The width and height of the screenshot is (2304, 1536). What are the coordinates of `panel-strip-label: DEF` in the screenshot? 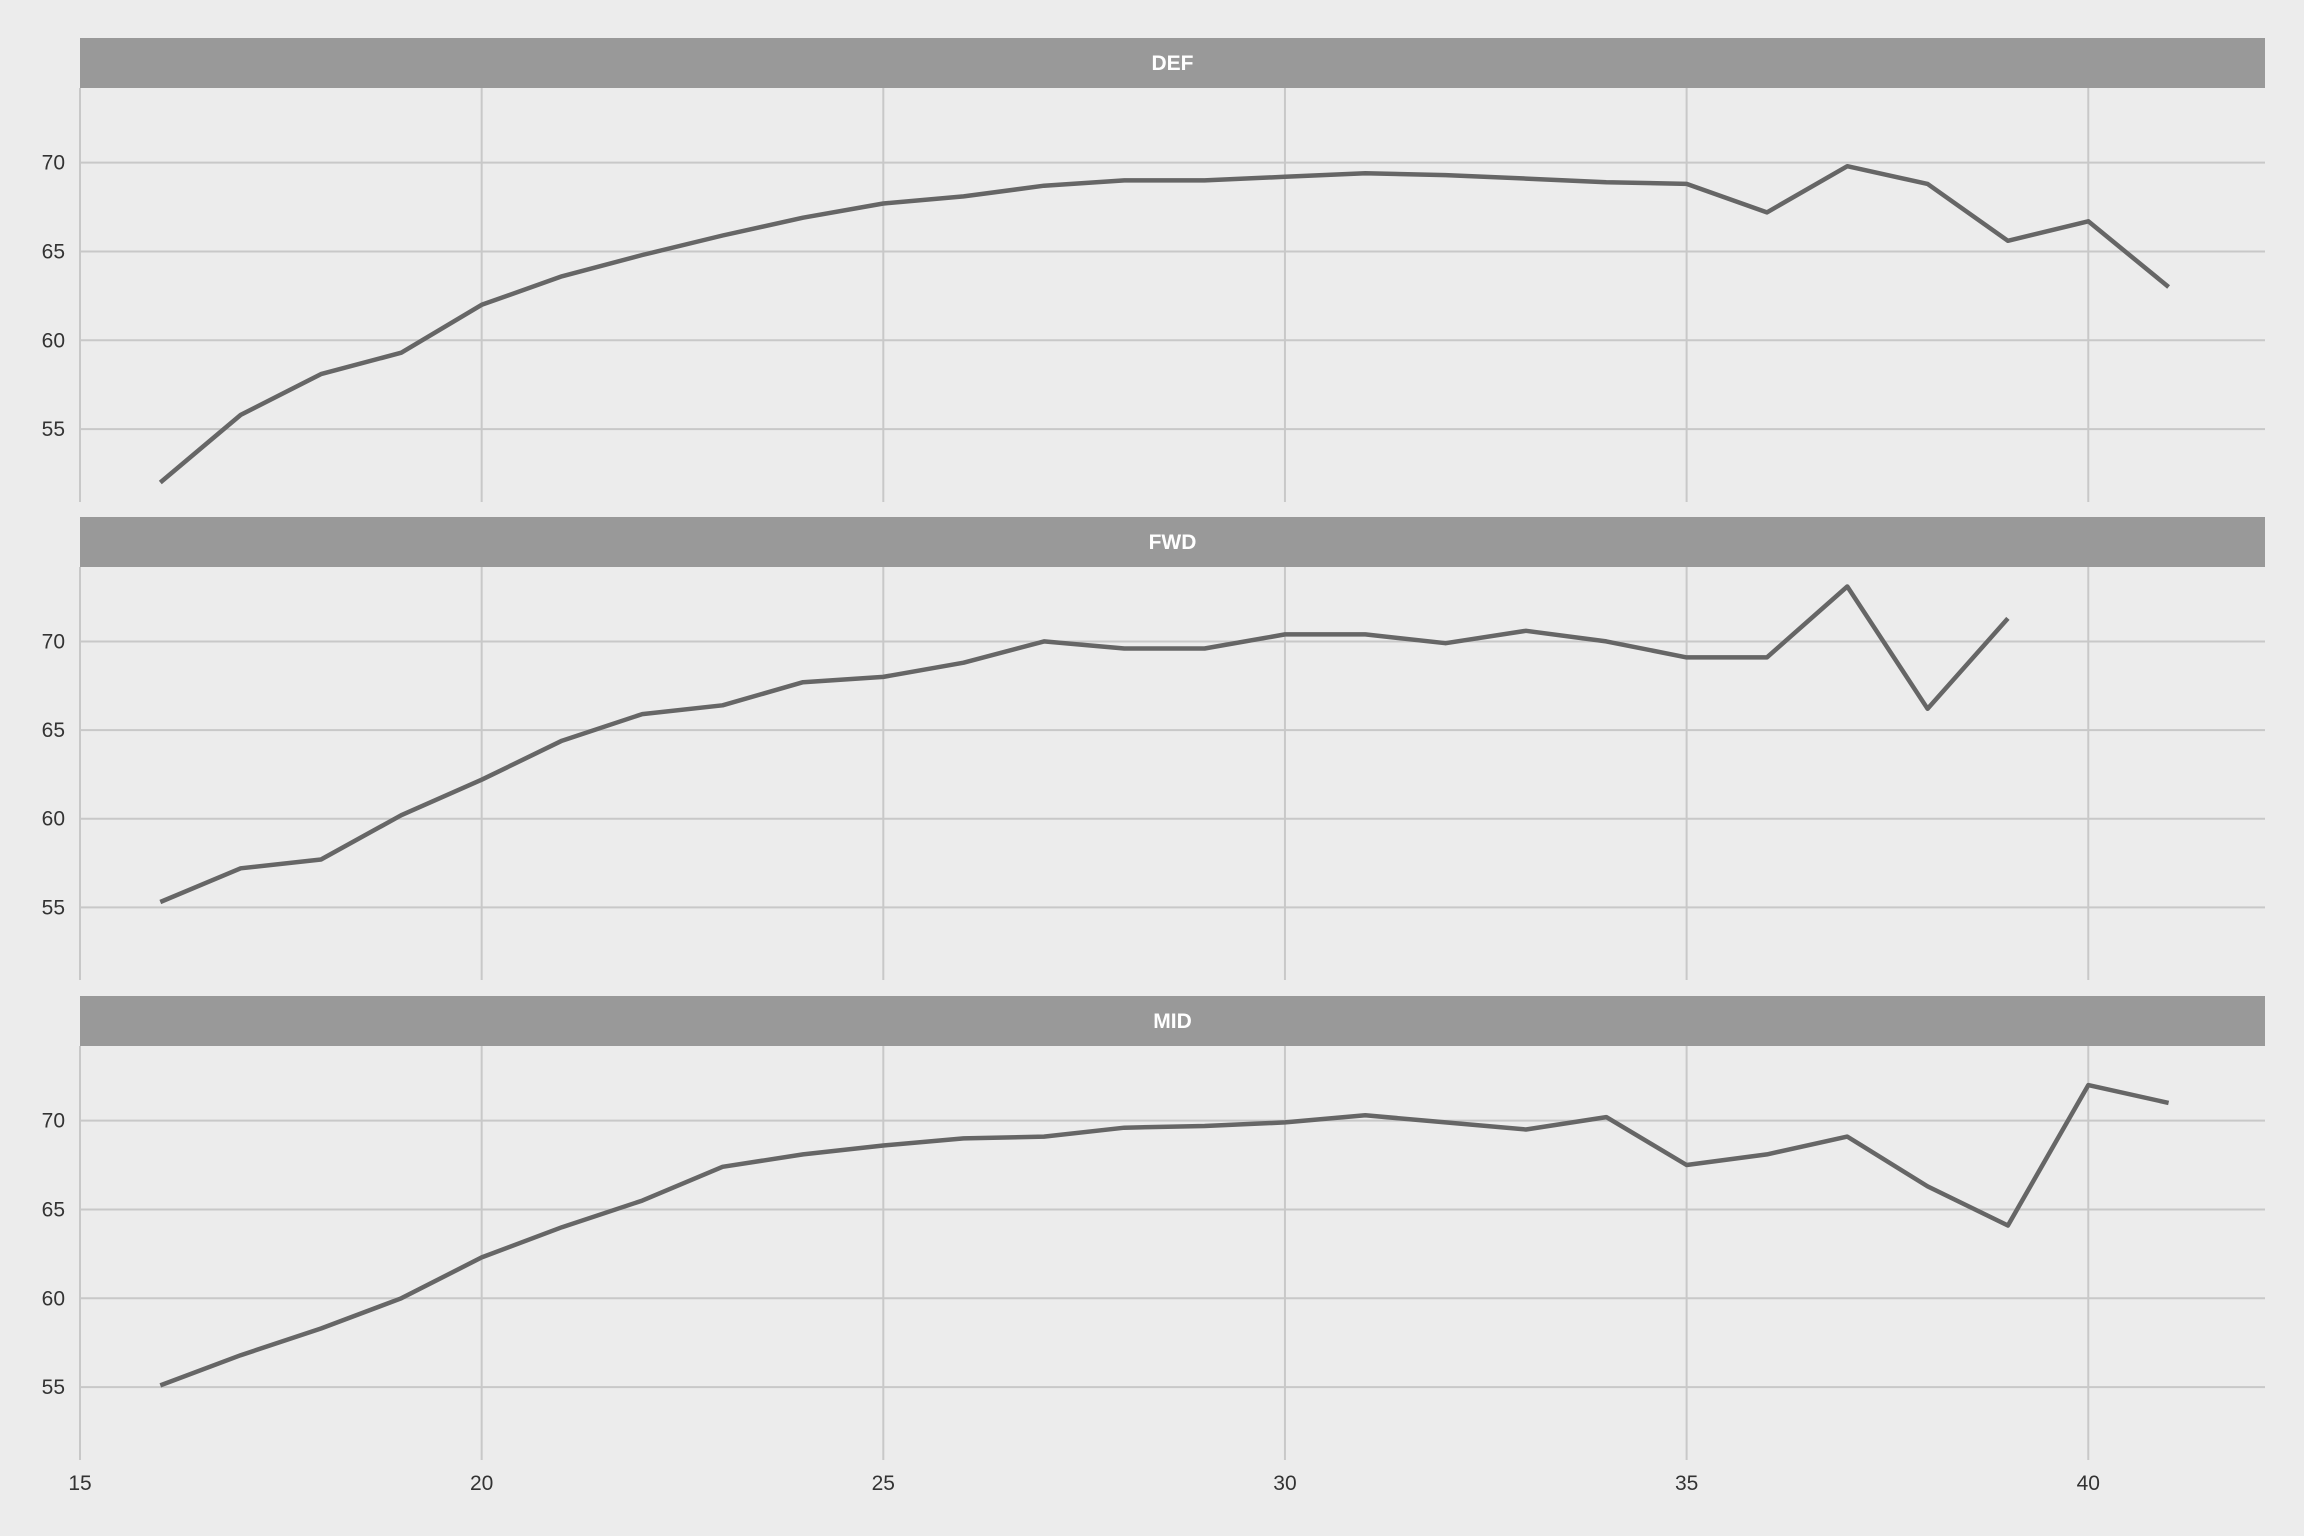 It's located at (1173, 63).